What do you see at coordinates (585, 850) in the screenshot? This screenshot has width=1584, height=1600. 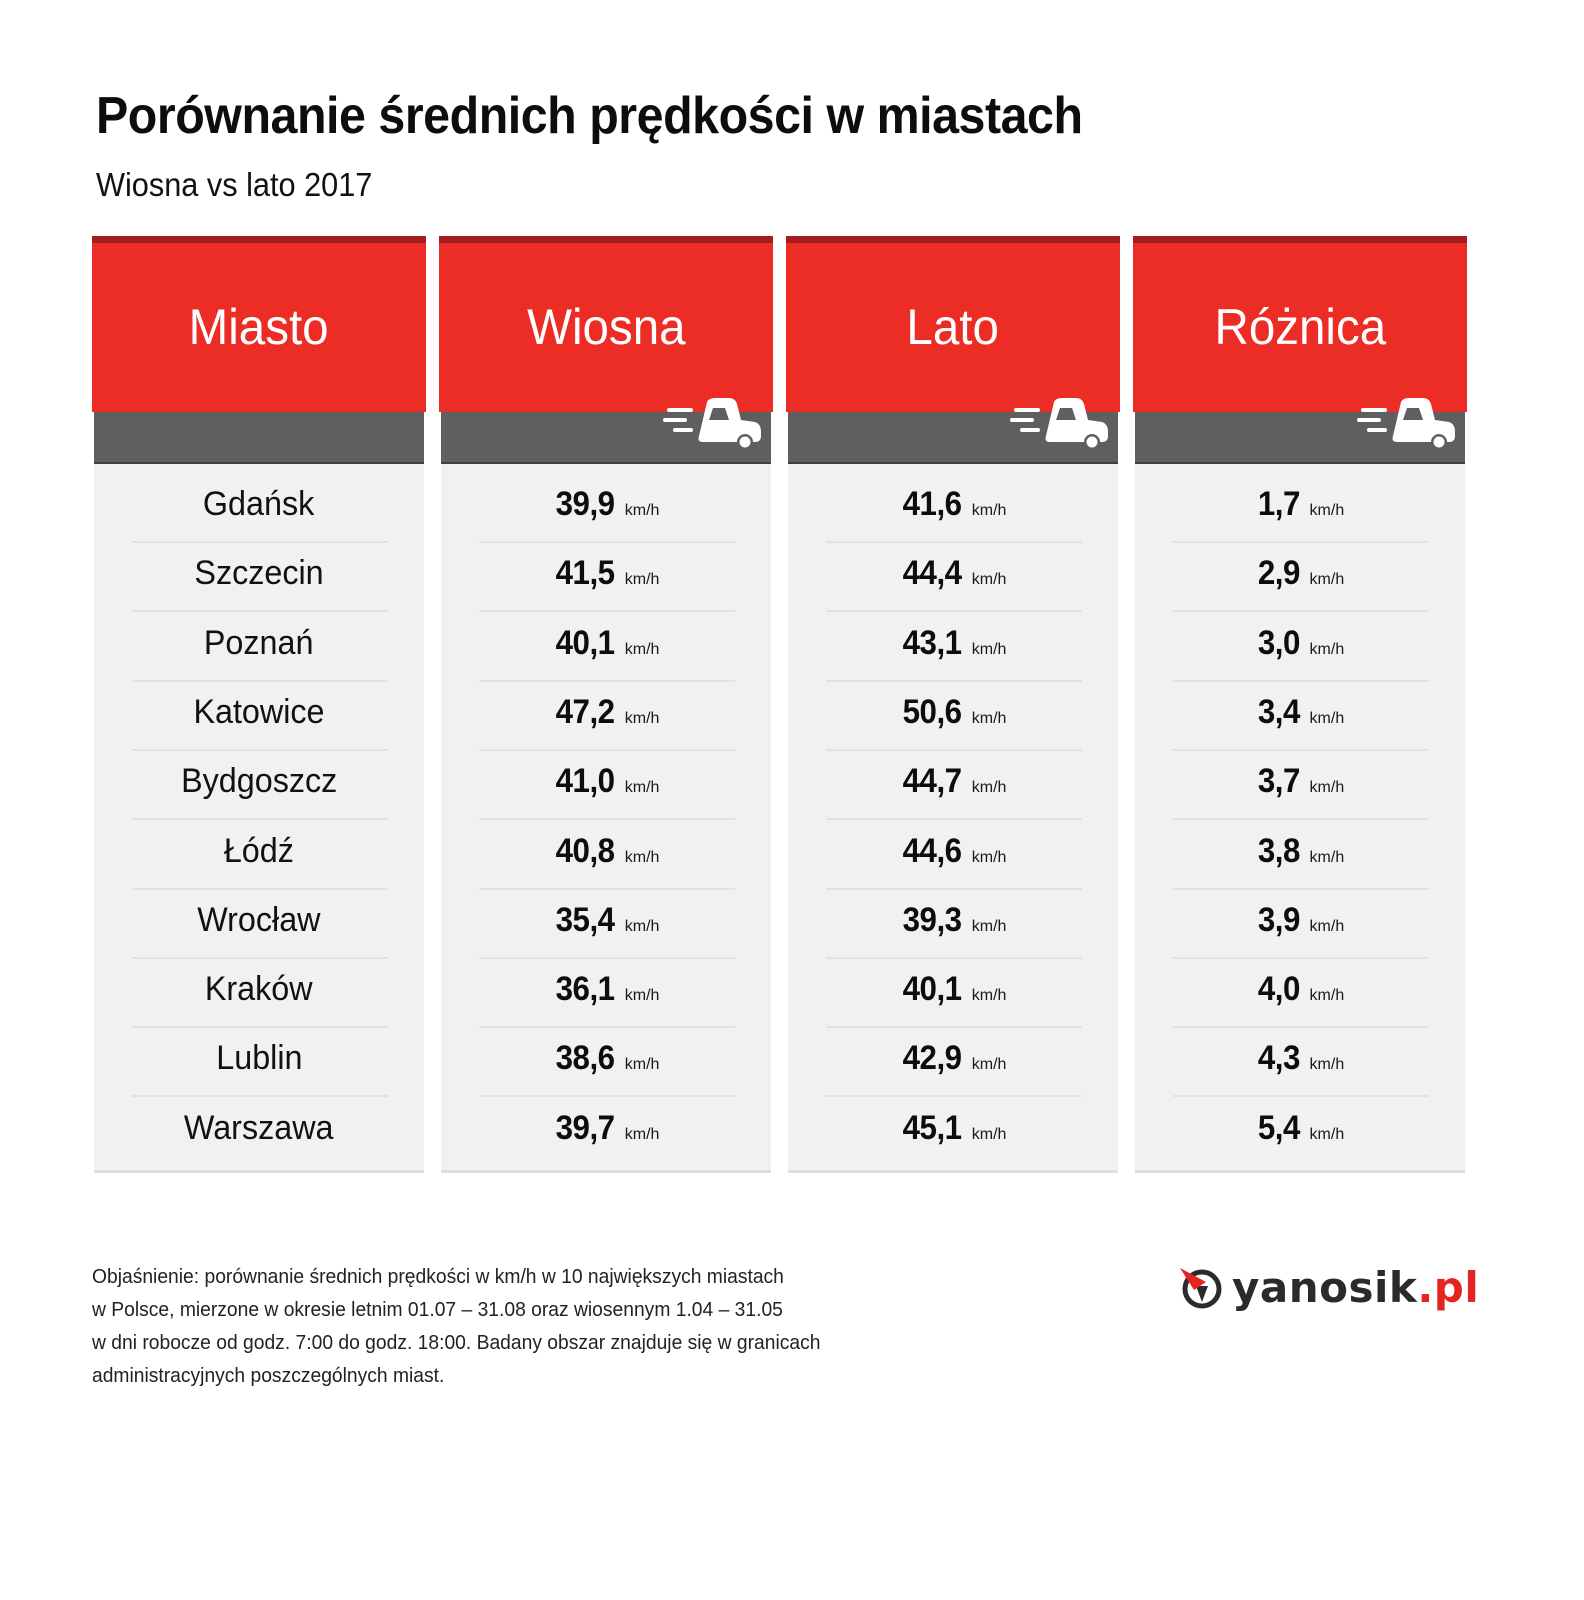 I see `speed-value: 40,8` at bounding box center [585, 850].